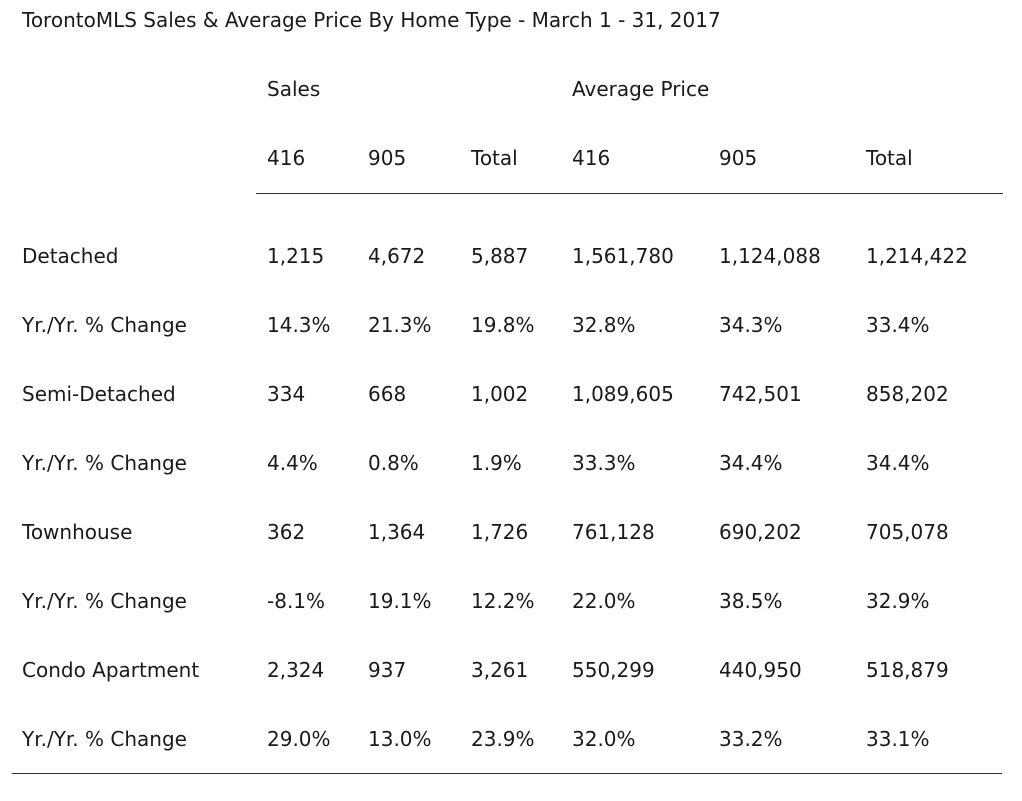  Describe the element at coordinates (77, 532) in the screenshot. I see `row-label: Townhouse` at that location.